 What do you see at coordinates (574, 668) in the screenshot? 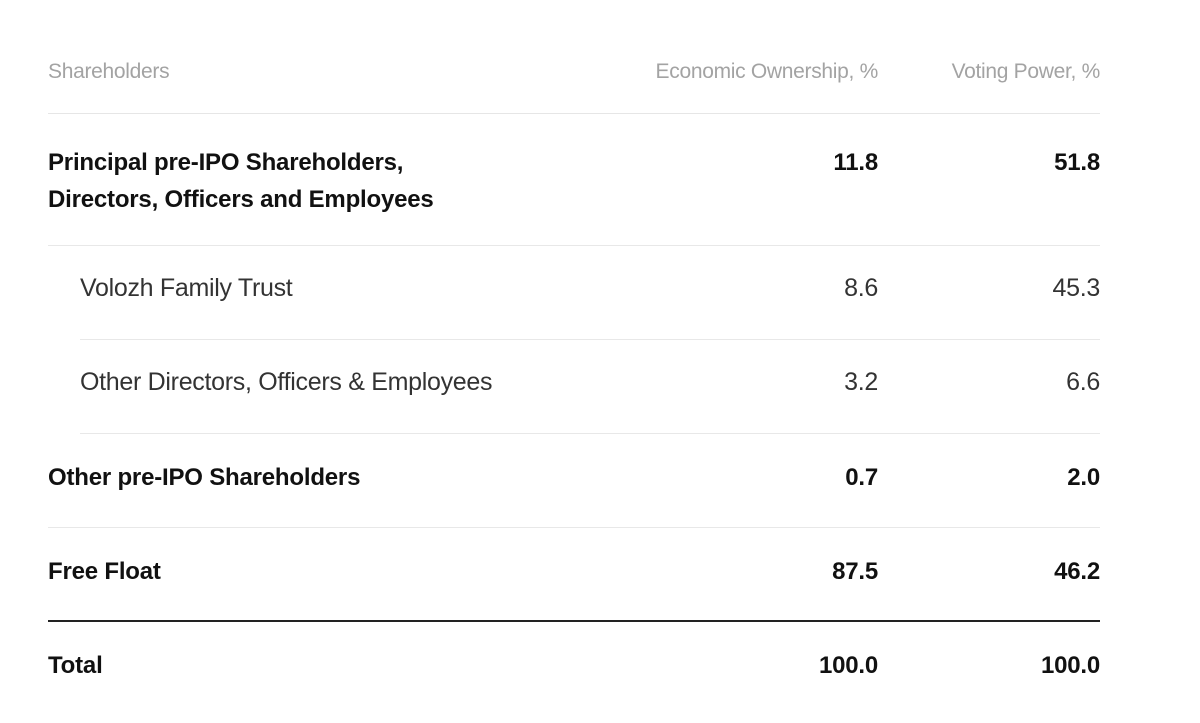
I see `table-row-total: Total 100.0 100.0` at bounding box center [574, 668].